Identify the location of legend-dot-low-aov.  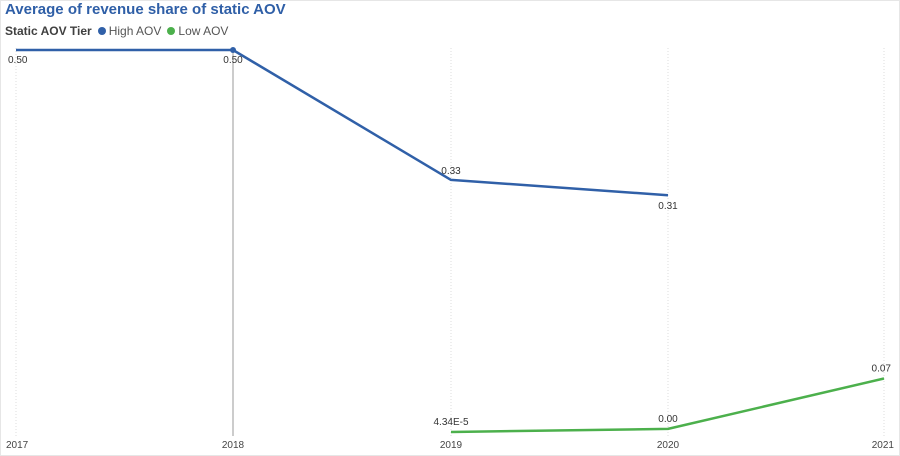
(171, 31).